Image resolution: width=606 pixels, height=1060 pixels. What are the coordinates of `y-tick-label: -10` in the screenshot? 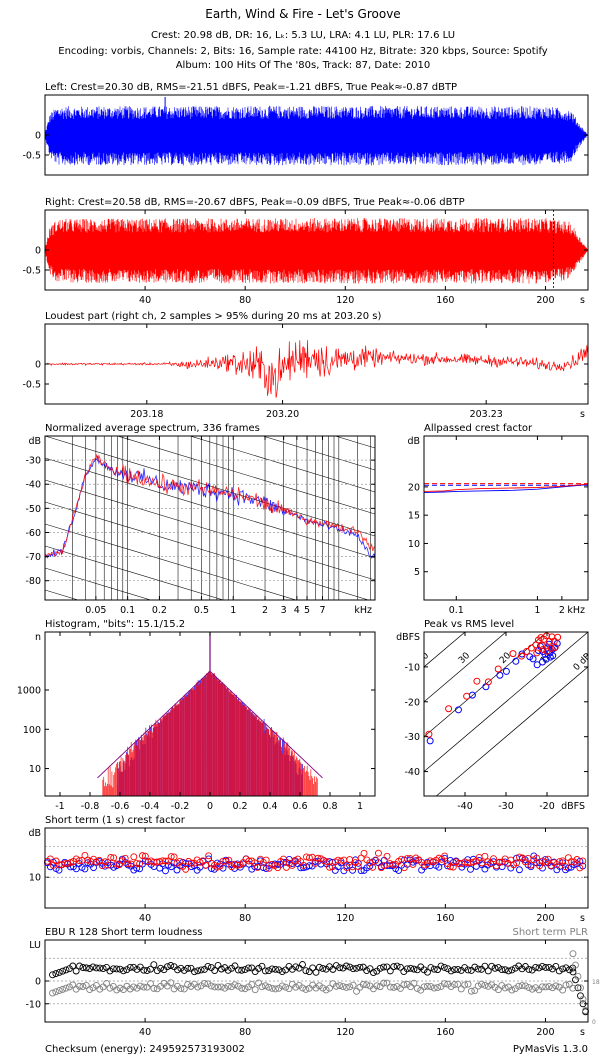 It's located at (412, 667).